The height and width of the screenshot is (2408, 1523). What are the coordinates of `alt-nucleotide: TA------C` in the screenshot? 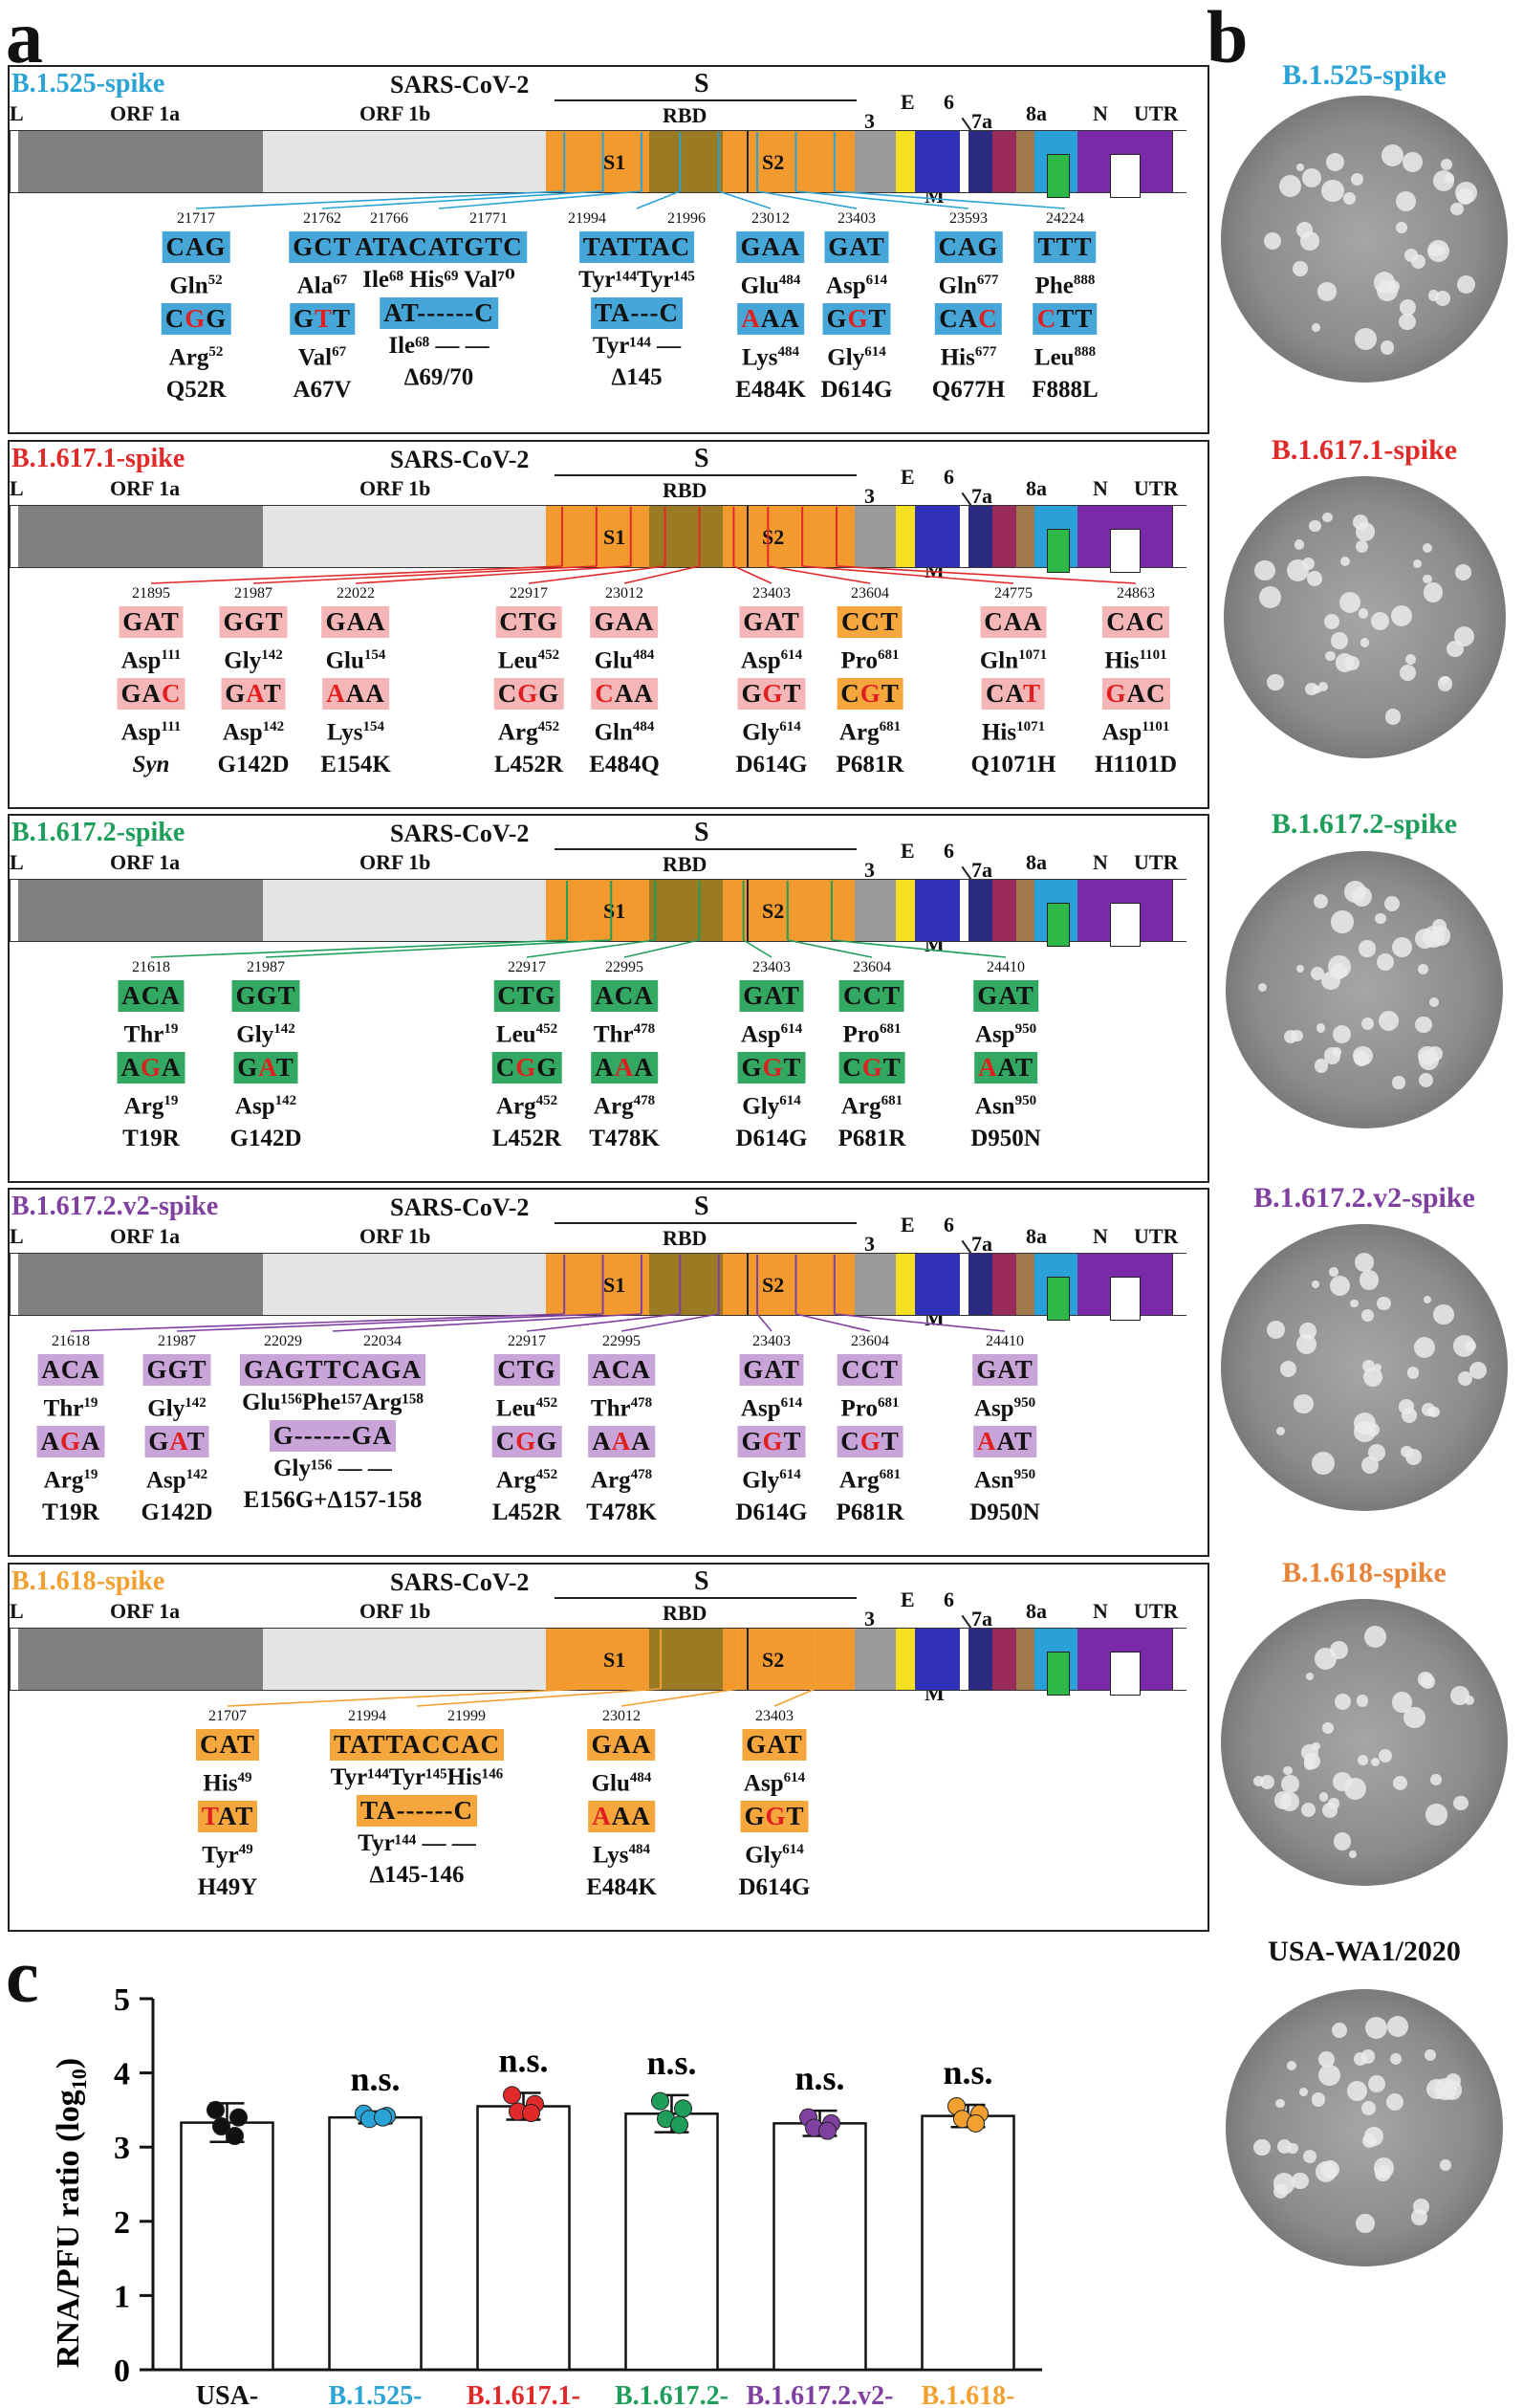 It's located at (416, 1811).